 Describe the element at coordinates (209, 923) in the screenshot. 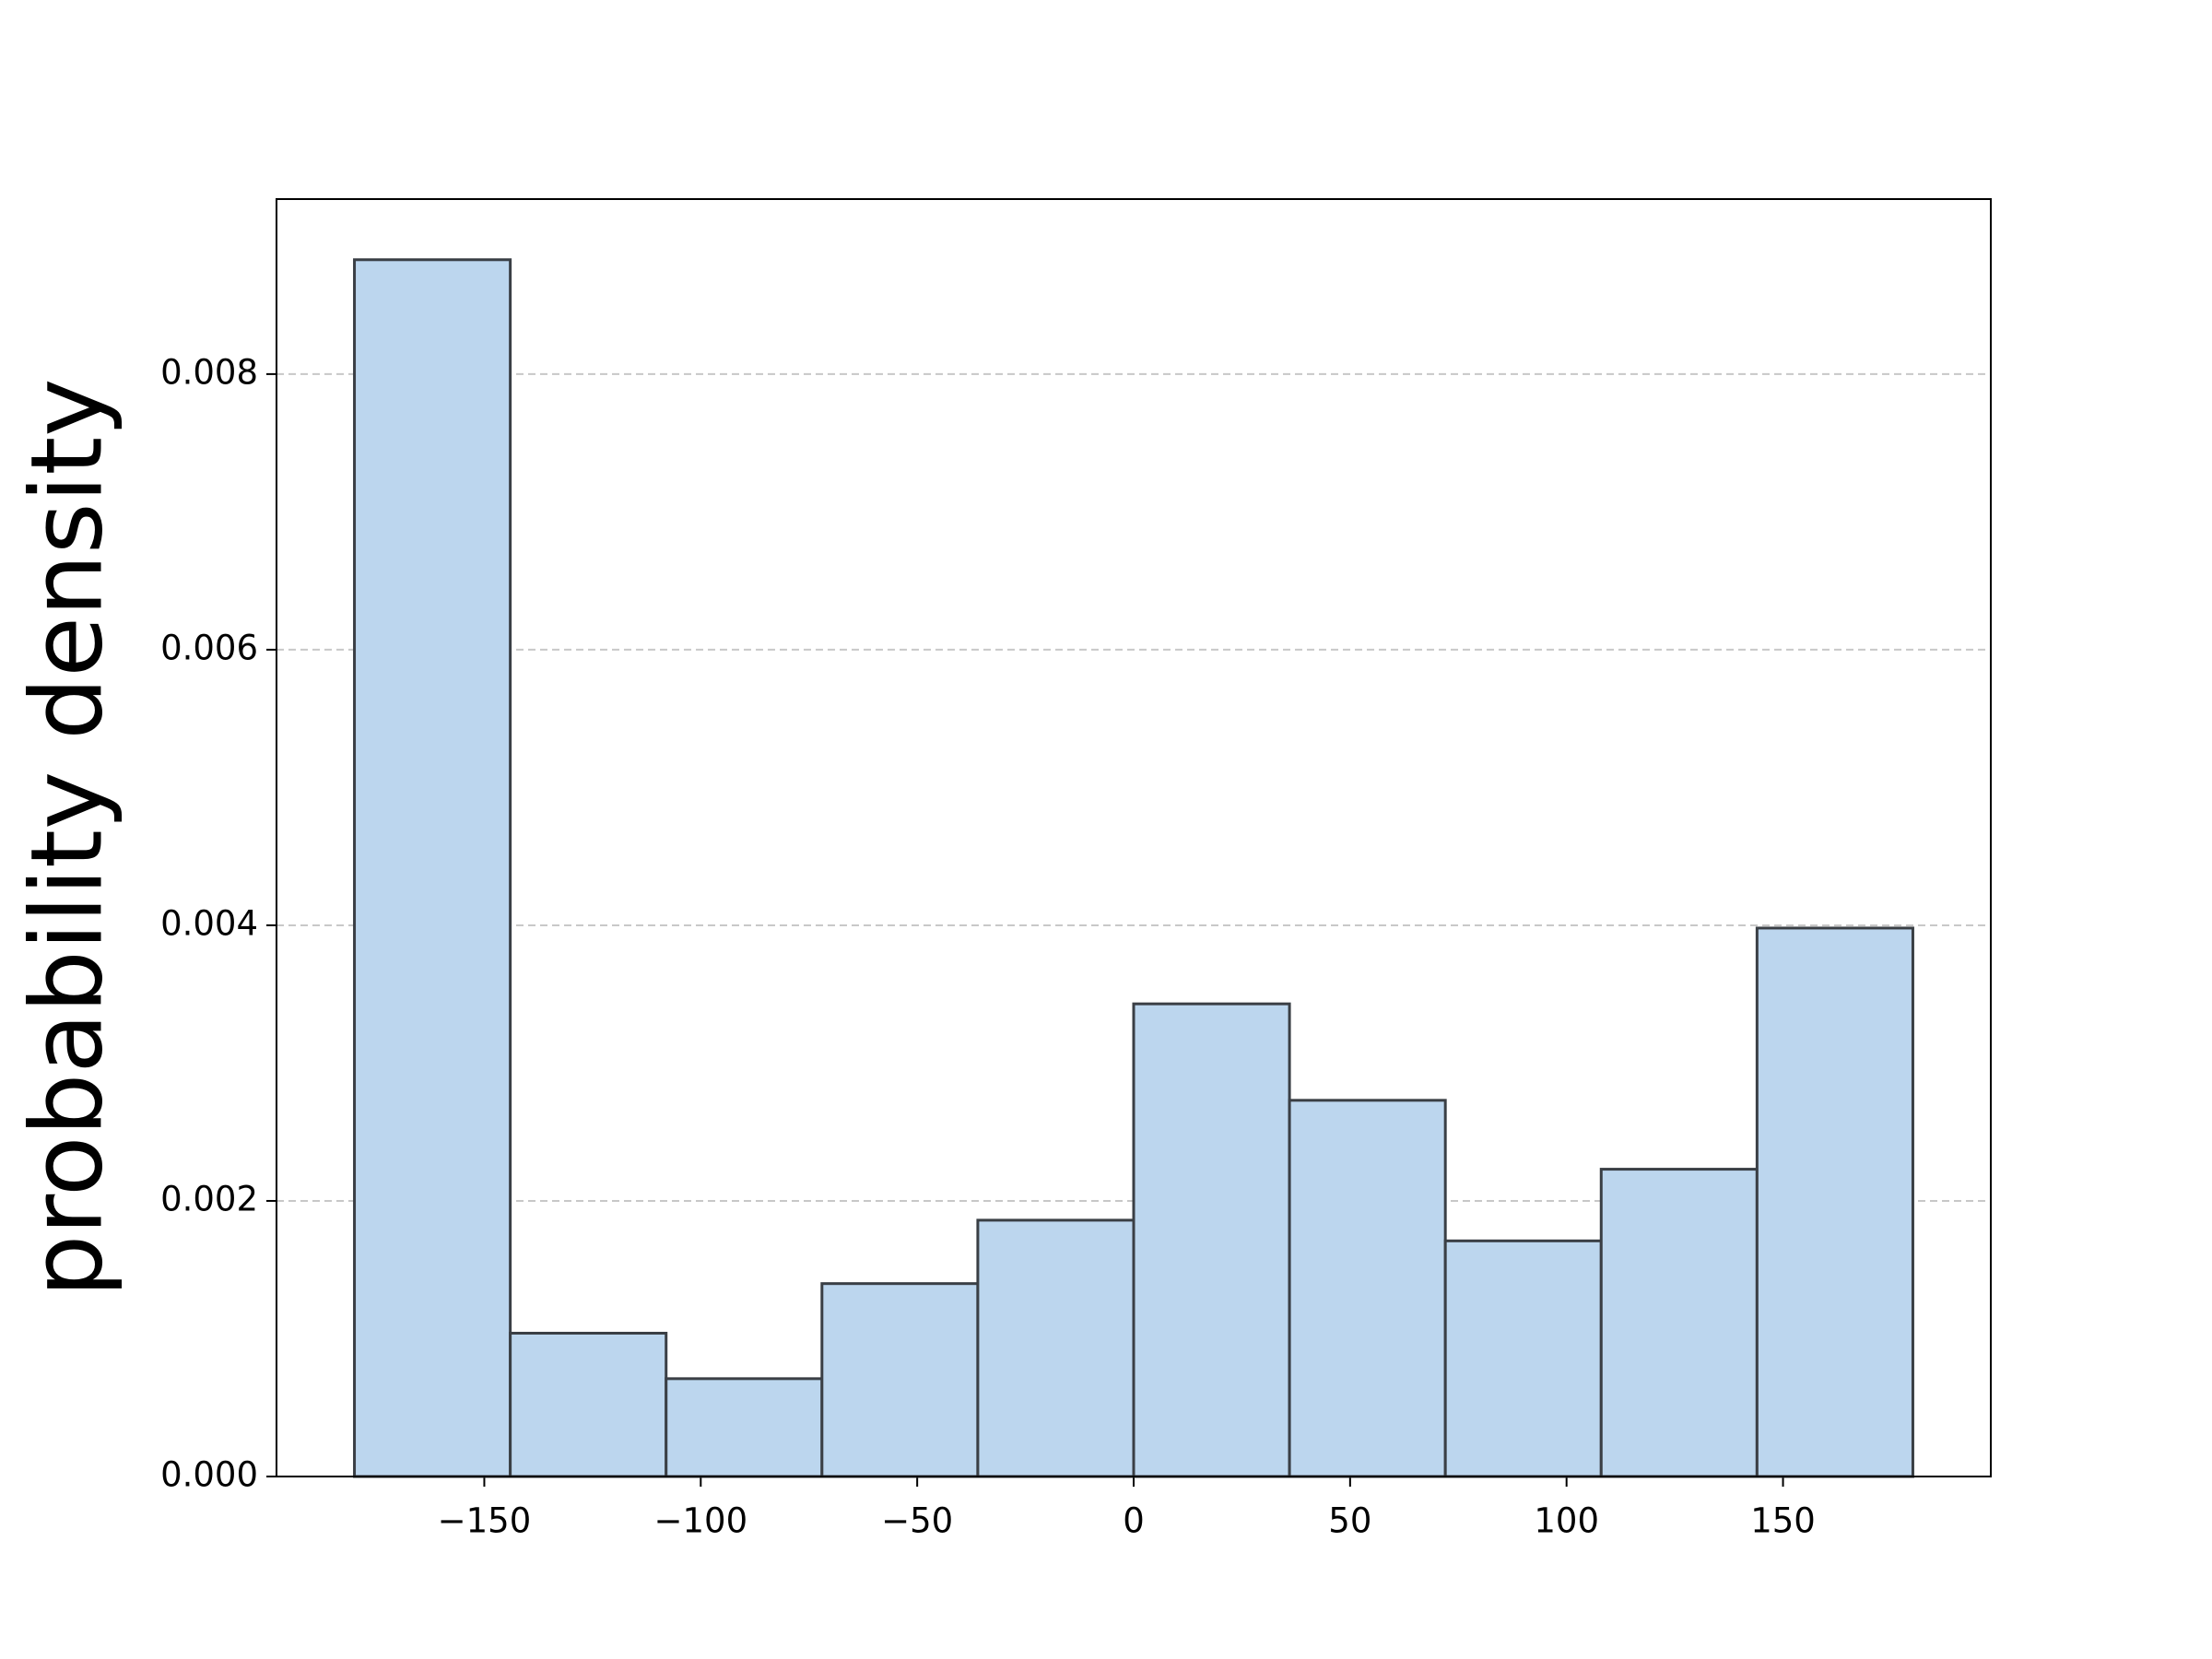

I see `y-tick-label: 0.004` at that location.